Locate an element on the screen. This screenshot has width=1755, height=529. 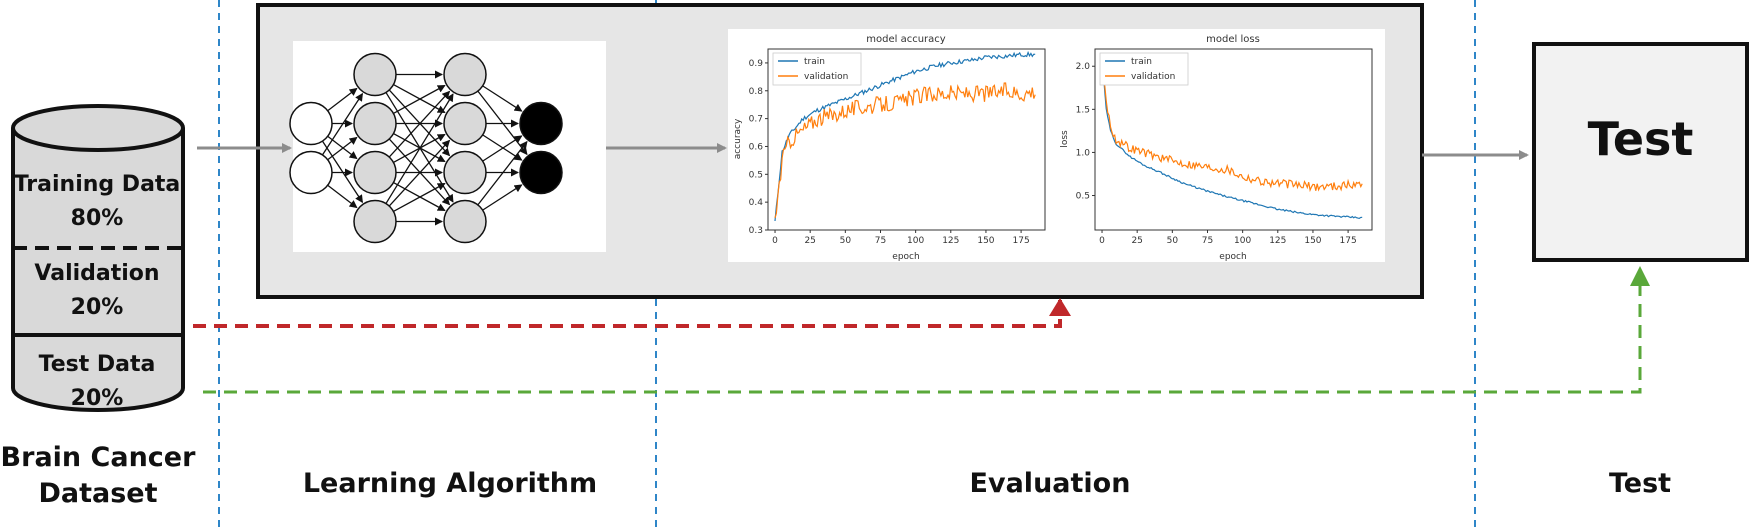
accuracy-legend: train validation is located at coordinates (817, 69).